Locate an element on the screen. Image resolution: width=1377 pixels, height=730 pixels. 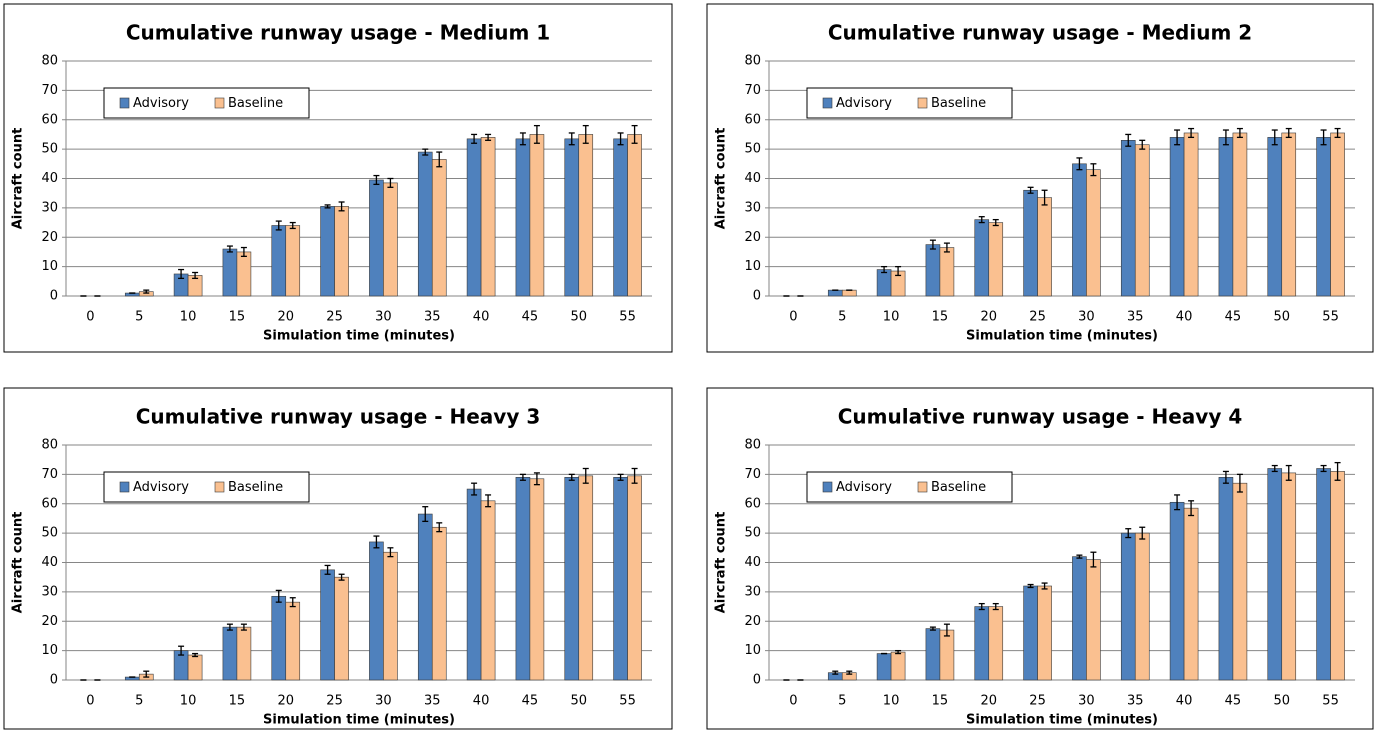
y-tick-label: 70 is located at coordinates (752, 474).